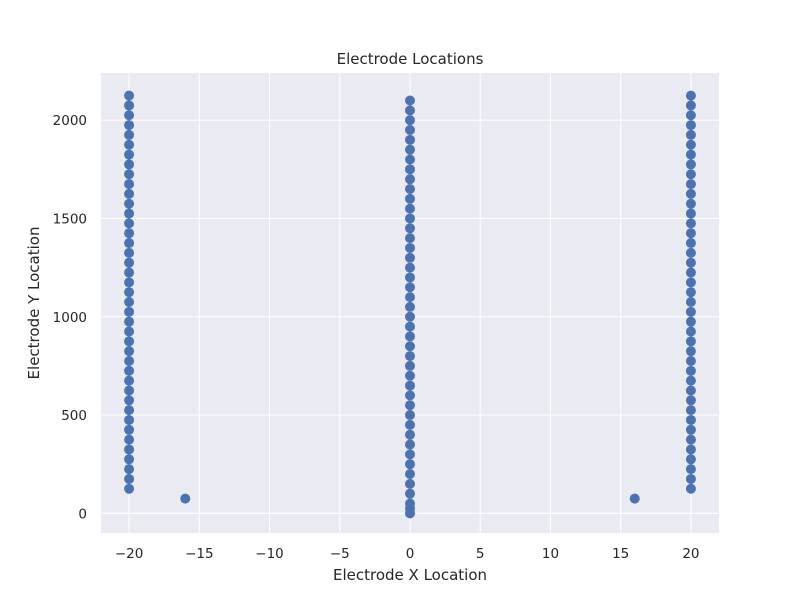 Image resolution: width=800 pixels, height=600 pixels. I want to click on y-tick-labels: 0 500 1000 1500 2000, so click(70, 317).